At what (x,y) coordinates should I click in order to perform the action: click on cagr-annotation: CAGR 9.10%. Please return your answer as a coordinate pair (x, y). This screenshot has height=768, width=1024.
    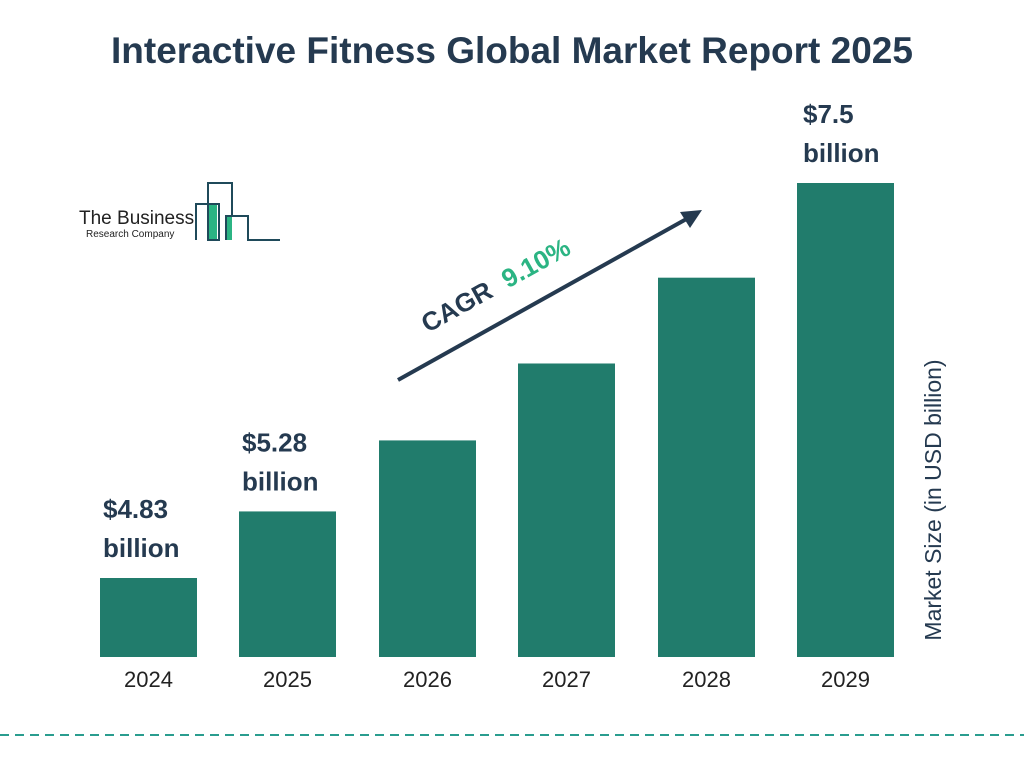
    Looking at the image, I should click on (495, 285).